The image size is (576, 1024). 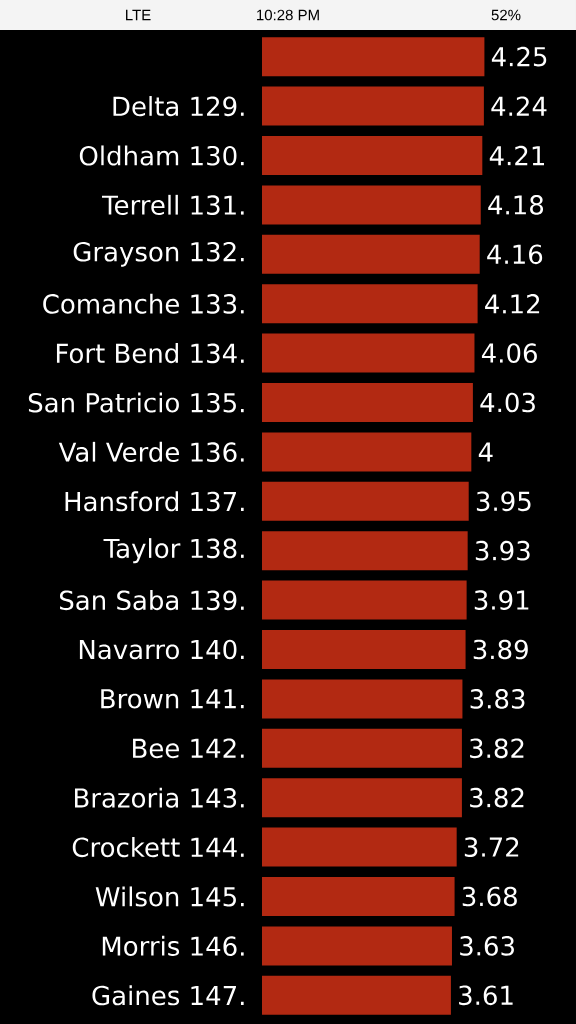 What do you see at coordinates (172, 204) in the screenshot?
I see `y-tick-label: Terrell 131.` at bounding box center [172, 204].